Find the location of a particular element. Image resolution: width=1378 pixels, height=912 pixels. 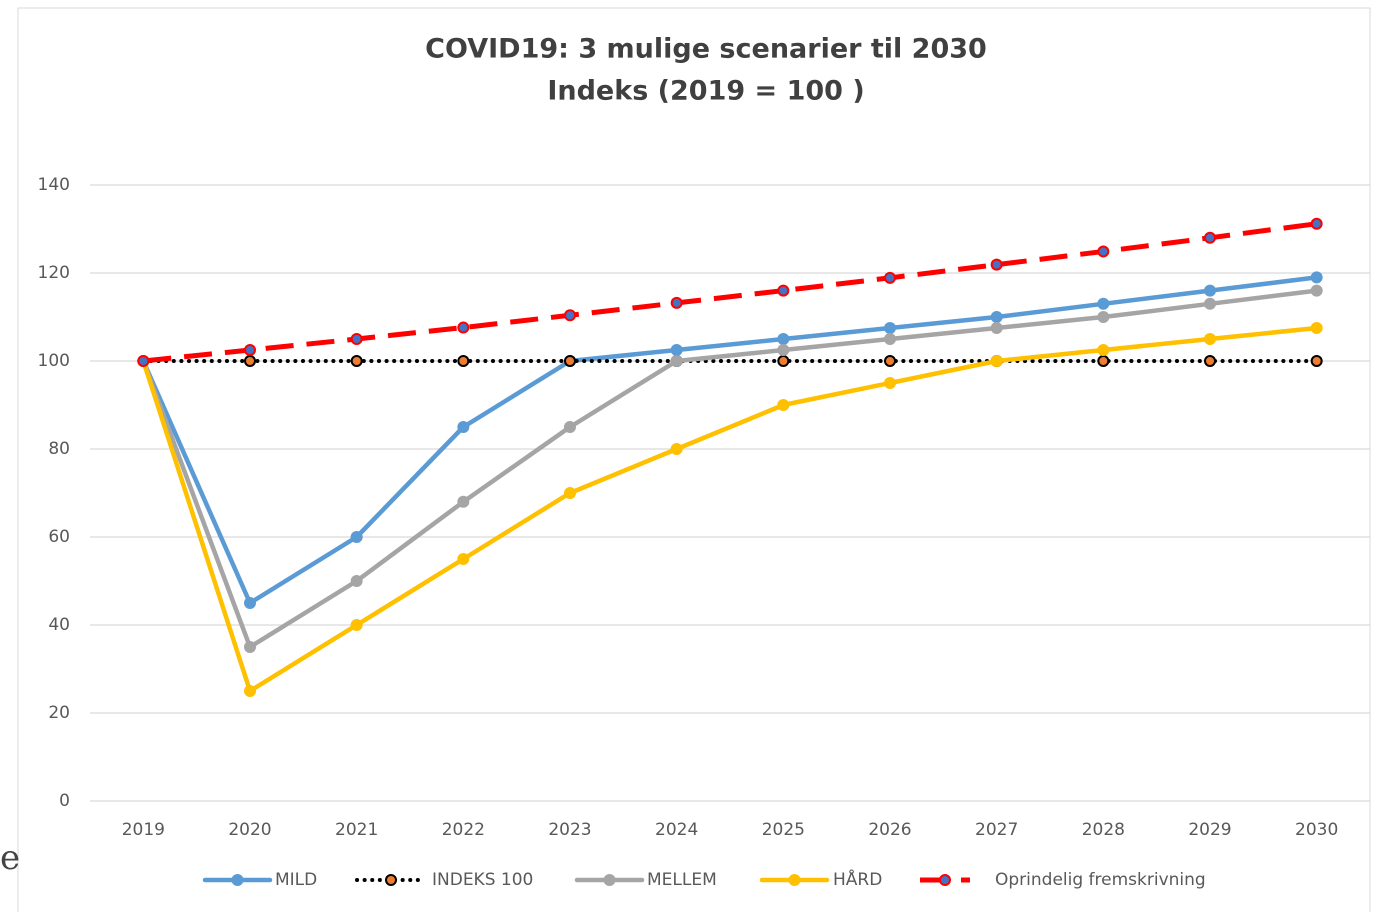

x-tick-label: 2030 is located at coordinates (1316, 830).